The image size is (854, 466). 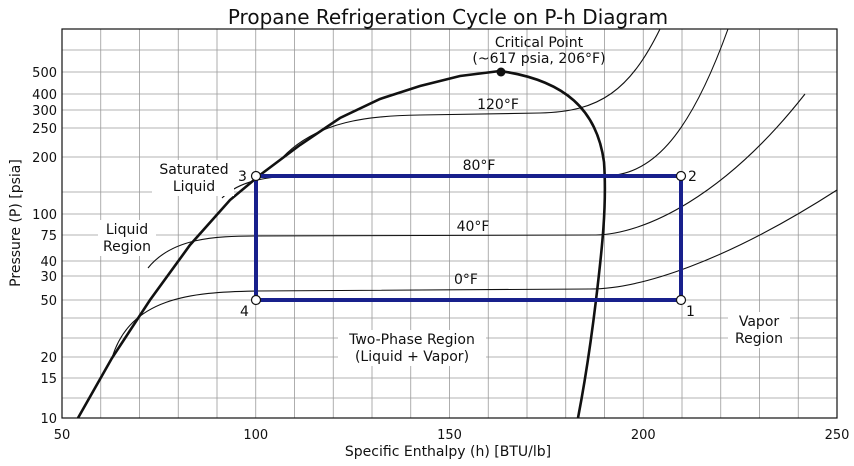 What do you see at coordinates (48, 262) in the screenshot?
I see `y-tick-label: 40` at bounding box center [48, 262].